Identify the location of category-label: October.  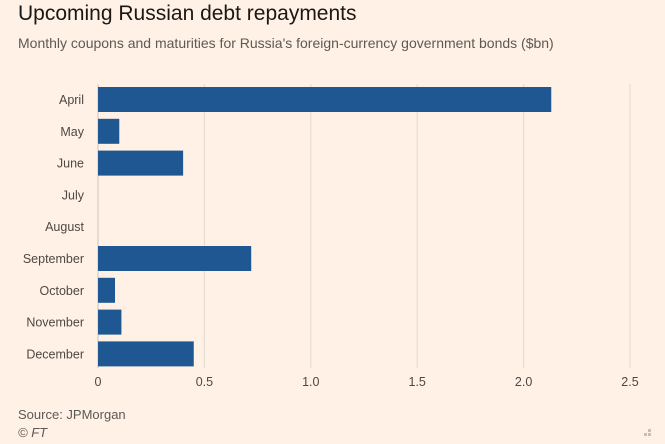
(62, 291).